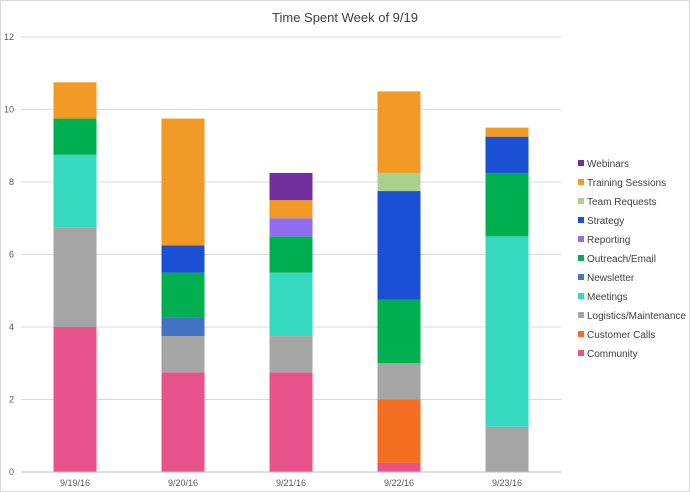 This screenshot has height=492, width=690. What do you see at coordinates (608, 240) in the screenshot?
I see `legend-entry: Reporting` at bounding box center [608, 240].